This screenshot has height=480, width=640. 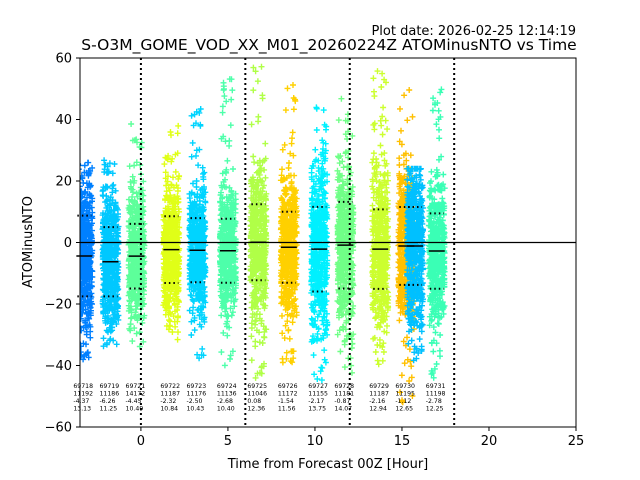 What do you see at coordinates (134, 401) in the screenshot?
I see `bin-mean-label-2: -4.45` at bounding box center [134, 401].